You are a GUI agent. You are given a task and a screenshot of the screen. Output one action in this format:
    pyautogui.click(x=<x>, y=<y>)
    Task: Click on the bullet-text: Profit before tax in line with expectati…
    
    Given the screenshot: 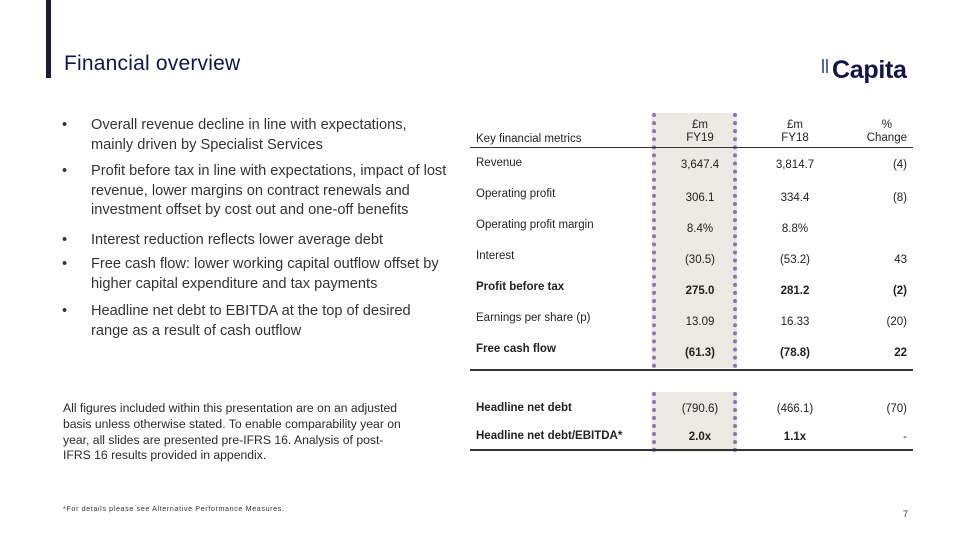 What is the action you would take?
    pyautogui.click(x=269, y=190)
    